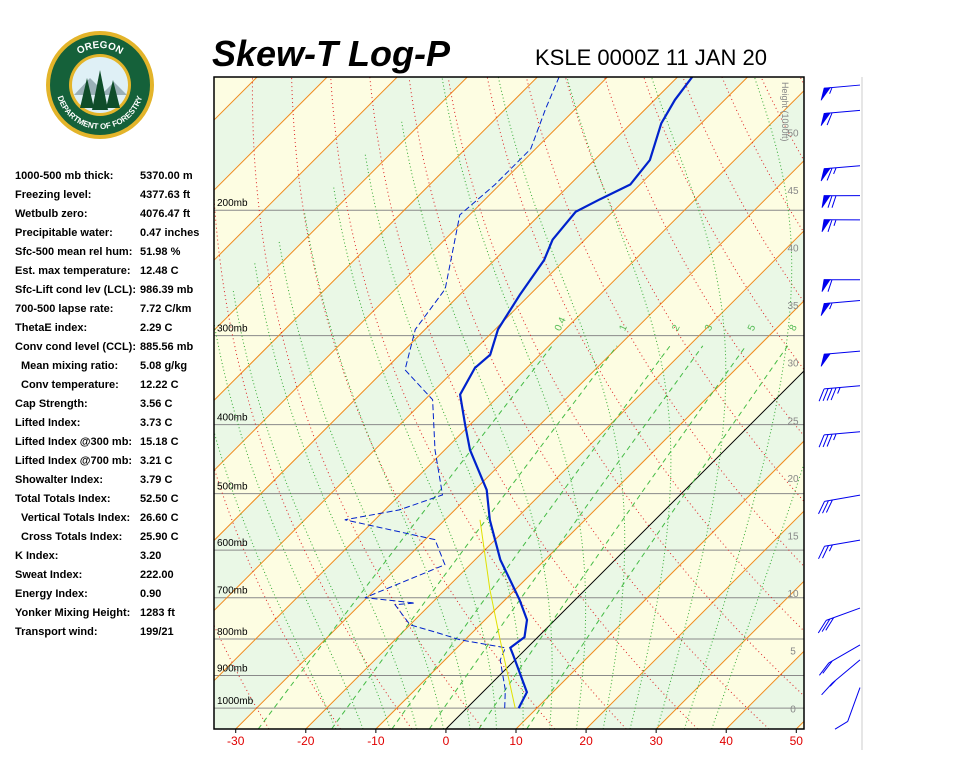 The width and height of the screenshot is (960, 768). Describe the element at coordinates (160, 252) in the screenshot. I see `stat-value: 51.98 %` at that location.